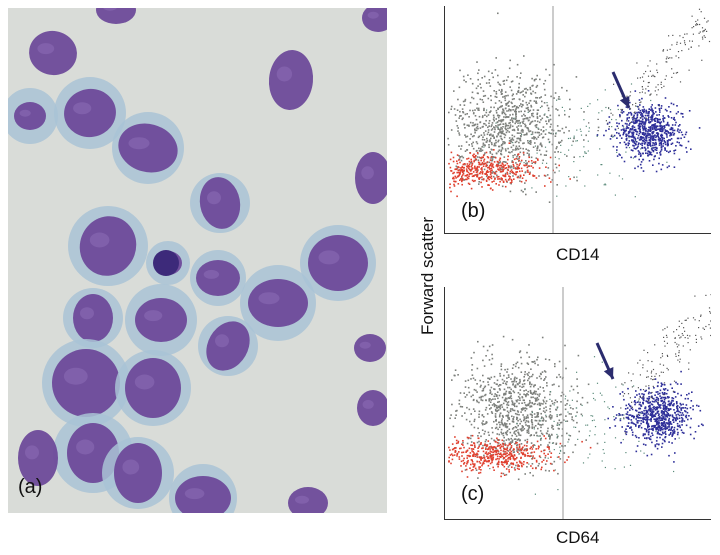 This screenshot has height=555, width=720. What do you see at coordinates (166, 263) in the screenshot?
I see `lymphocyte-nucleus` at bounding box center [166, 263].